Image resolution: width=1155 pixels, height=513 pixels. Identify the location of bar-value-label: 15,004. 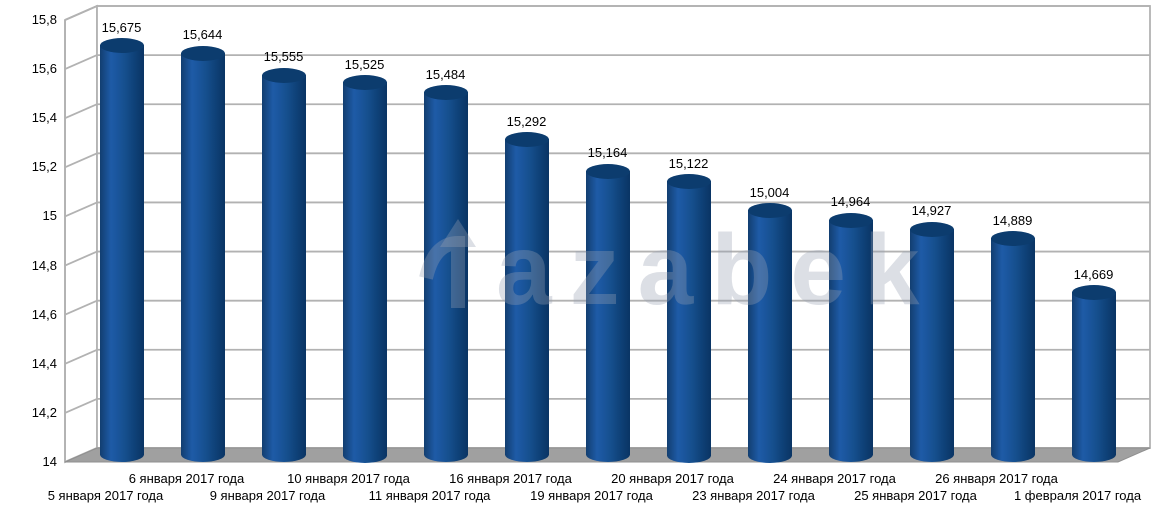
(769, 192).